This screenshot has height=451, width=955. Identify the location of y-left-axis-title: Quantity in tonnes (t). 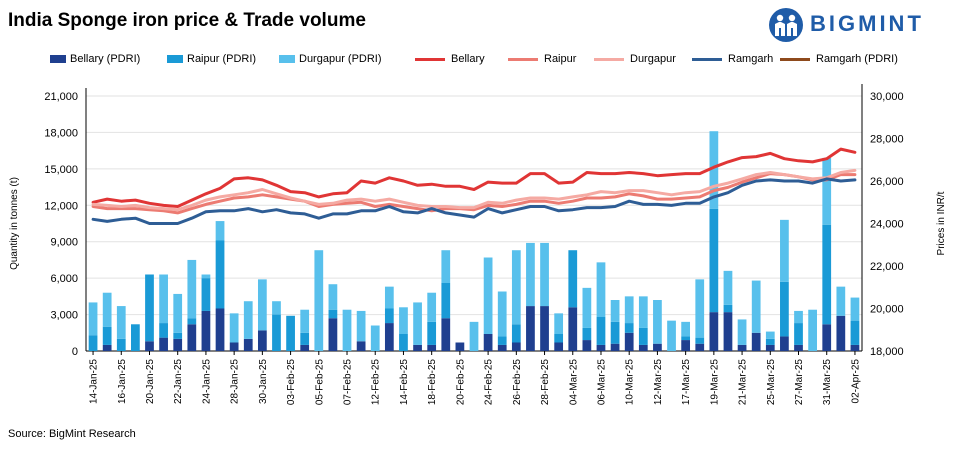
(14, 223).